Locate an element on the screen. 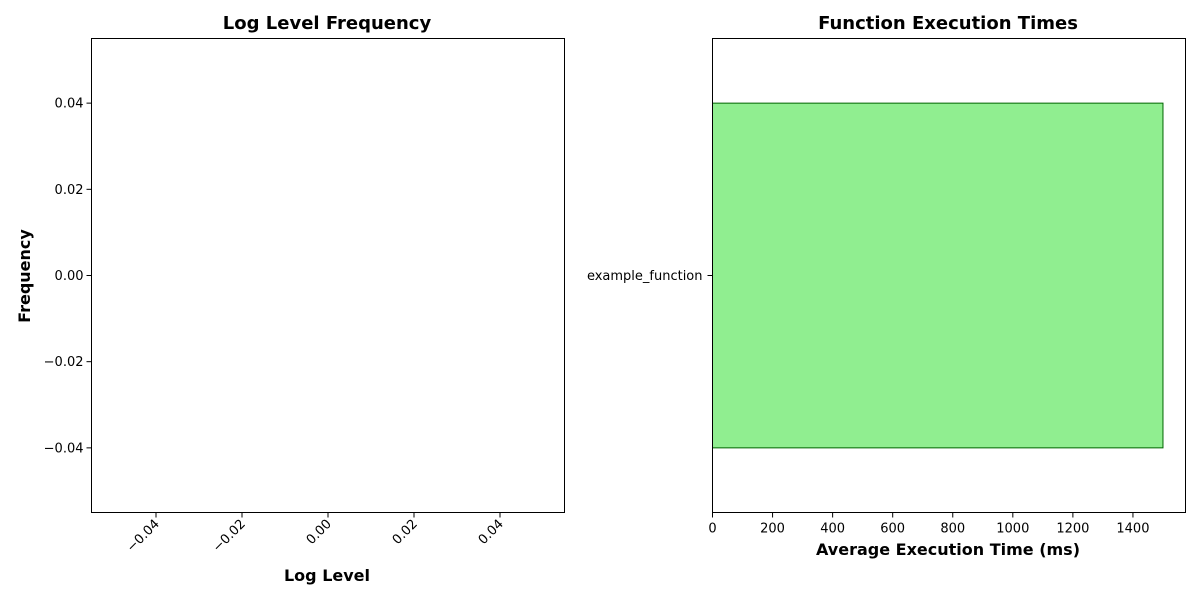 The image size is (1200, 600). y-axis: example_function is located at coordinates (650, 276).